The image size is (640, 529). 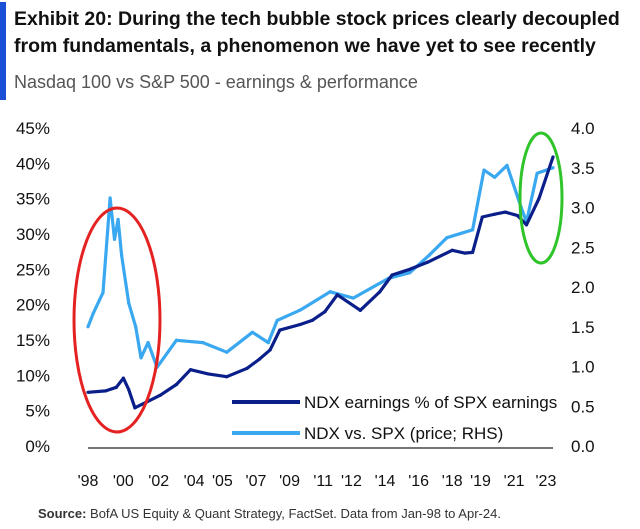 What do you see at coordinates (194, 481) in the screenshot?
I see `x-tick-label: '04` at bounding box center [194, 481].